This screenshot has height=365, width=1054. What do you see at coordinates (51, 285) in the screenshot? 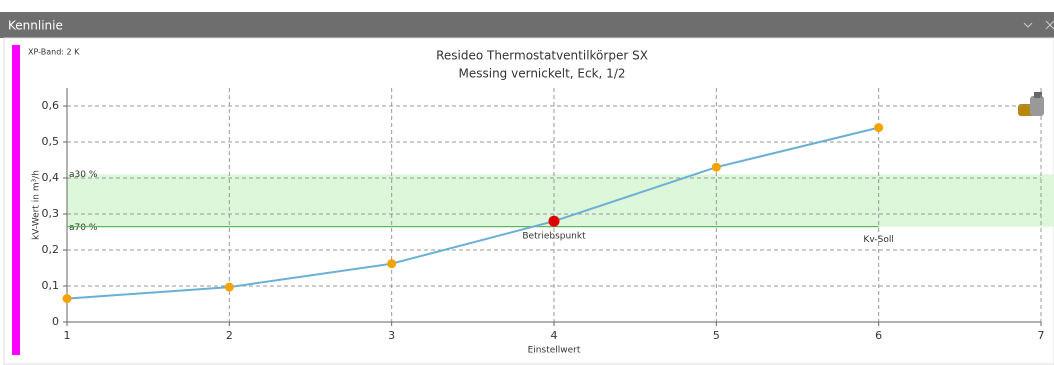
I see `y-tick-label: 0,1` at bounding box center [51, 285].